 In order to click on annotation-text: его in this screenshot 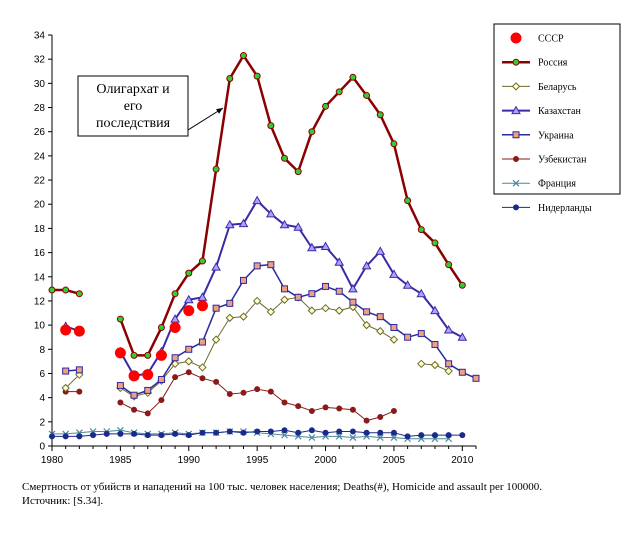, I will do `click(133, 106)`.